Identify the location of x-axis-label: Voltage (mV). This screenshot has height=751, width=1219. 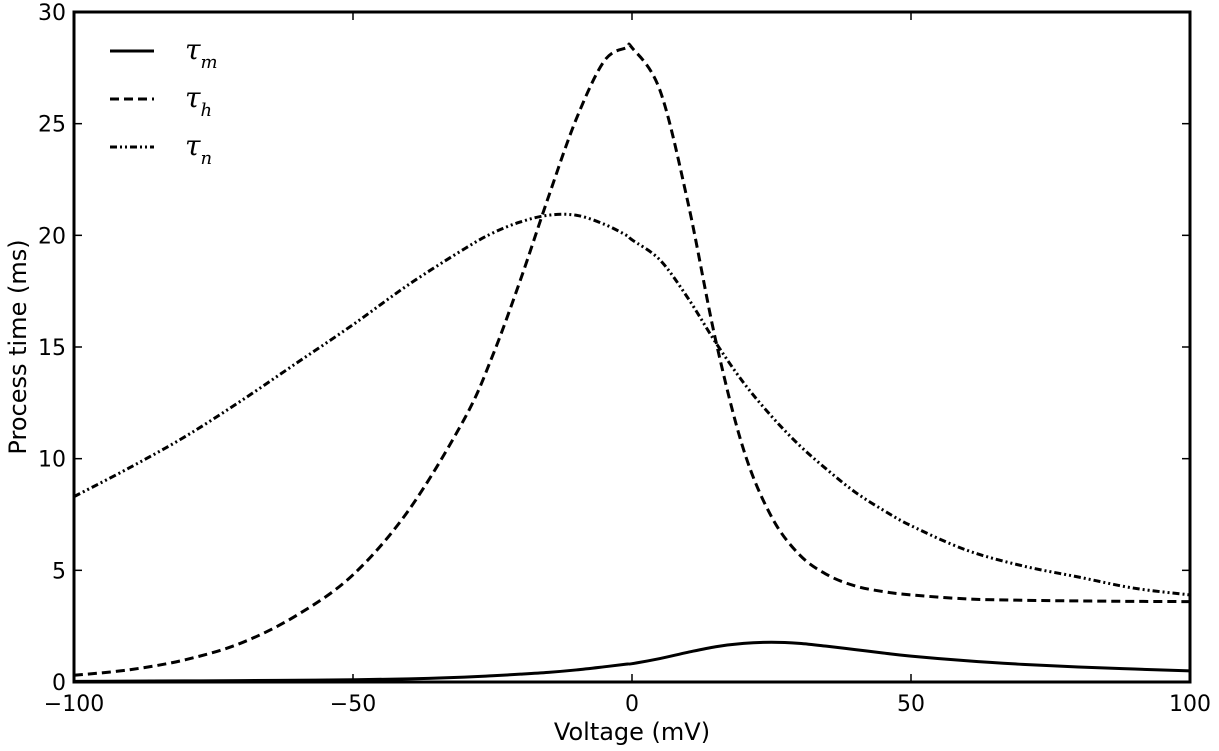
(632, 732).